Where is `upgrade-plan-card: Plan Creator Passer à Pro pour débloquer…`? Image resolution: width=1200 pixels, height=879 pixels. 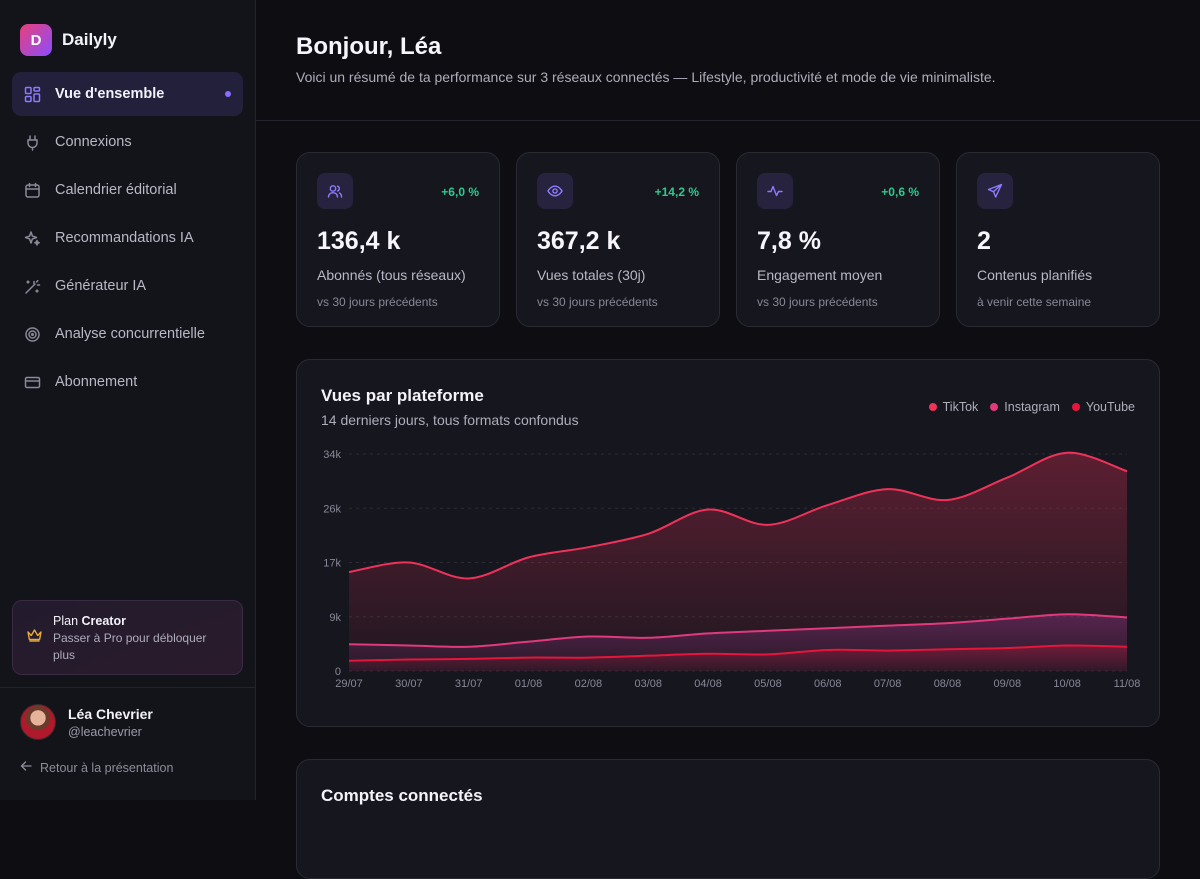 upgrade-plan-card: Plan Creator Passer à Pro pour débloquer… is located at coordinates (127, 637).